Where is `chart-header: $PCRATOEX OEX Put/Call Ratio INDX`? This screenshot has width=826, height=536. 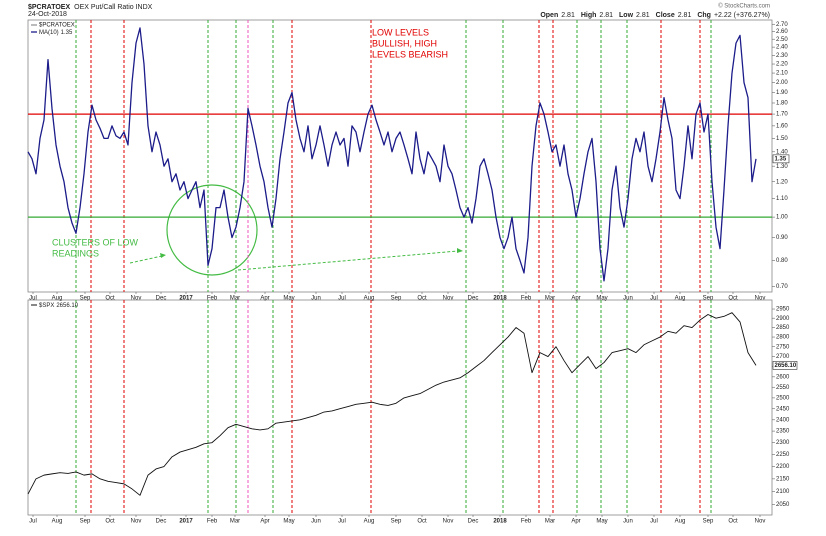
chart-header: $PCRATOEX OEX Put/Call Ratio INDX is located at coordinates (90, 7).